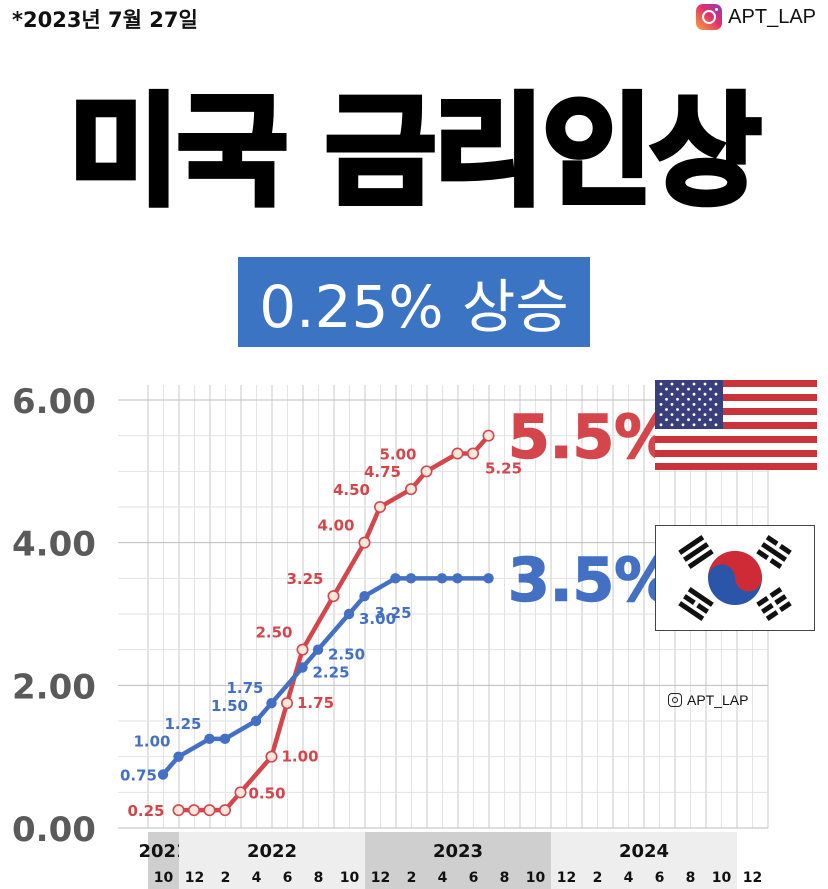 This screenshot has width=828, height=889. What do you see at coordinates (458, 851) in the screenshot?
I see `year-label: 2023` at bounding box center [458, 851].